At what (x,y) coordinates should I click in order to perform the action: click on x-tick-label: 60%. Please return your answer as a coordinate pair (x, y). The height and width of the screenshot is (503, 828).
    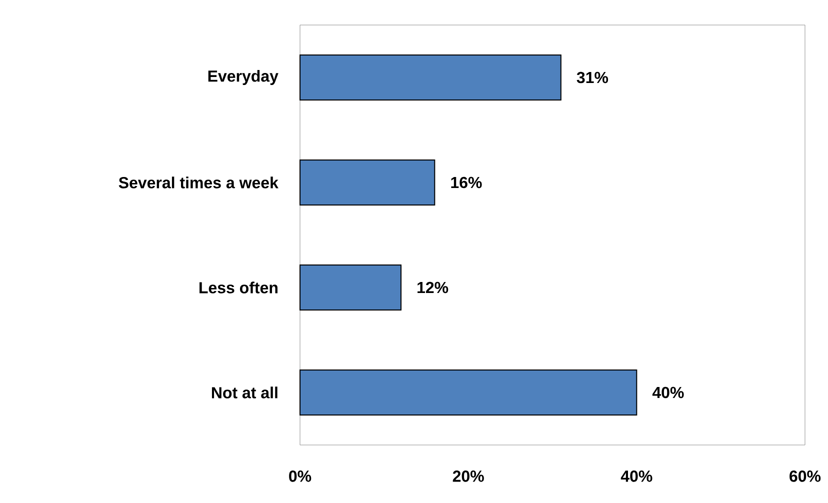
    Looking at the image, I should click on (805, 476).